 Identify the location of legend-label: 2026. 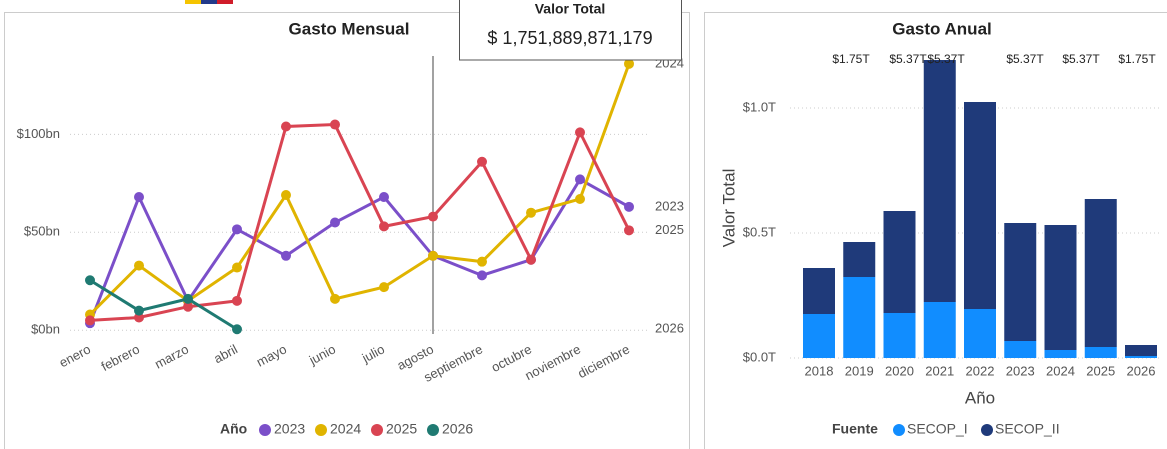
(457, 429).